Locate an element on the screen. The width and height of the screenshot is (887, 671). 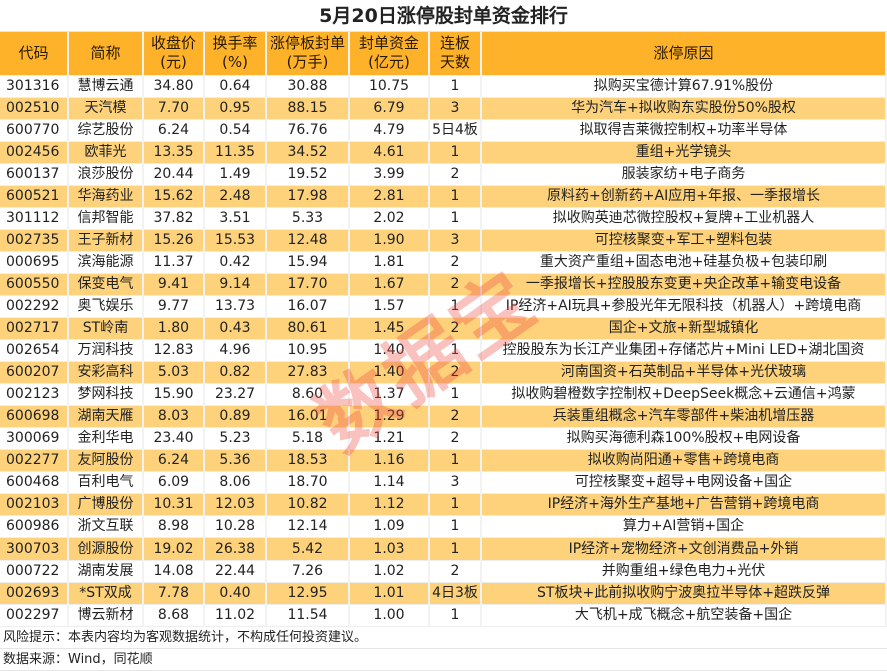
cell-code: 600521 is located at coordinates (34, 196).